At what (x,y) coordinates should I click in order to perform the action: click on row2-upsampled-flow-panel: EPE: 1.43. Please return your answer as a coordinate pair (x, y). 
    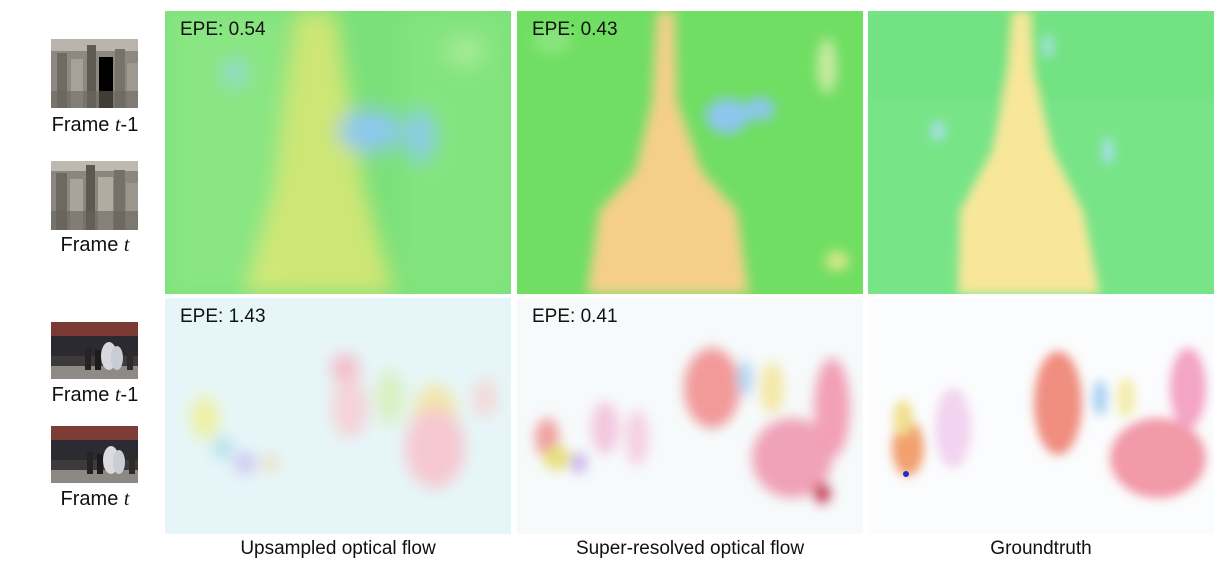
    Looking at the image, I should click on (338, 416).